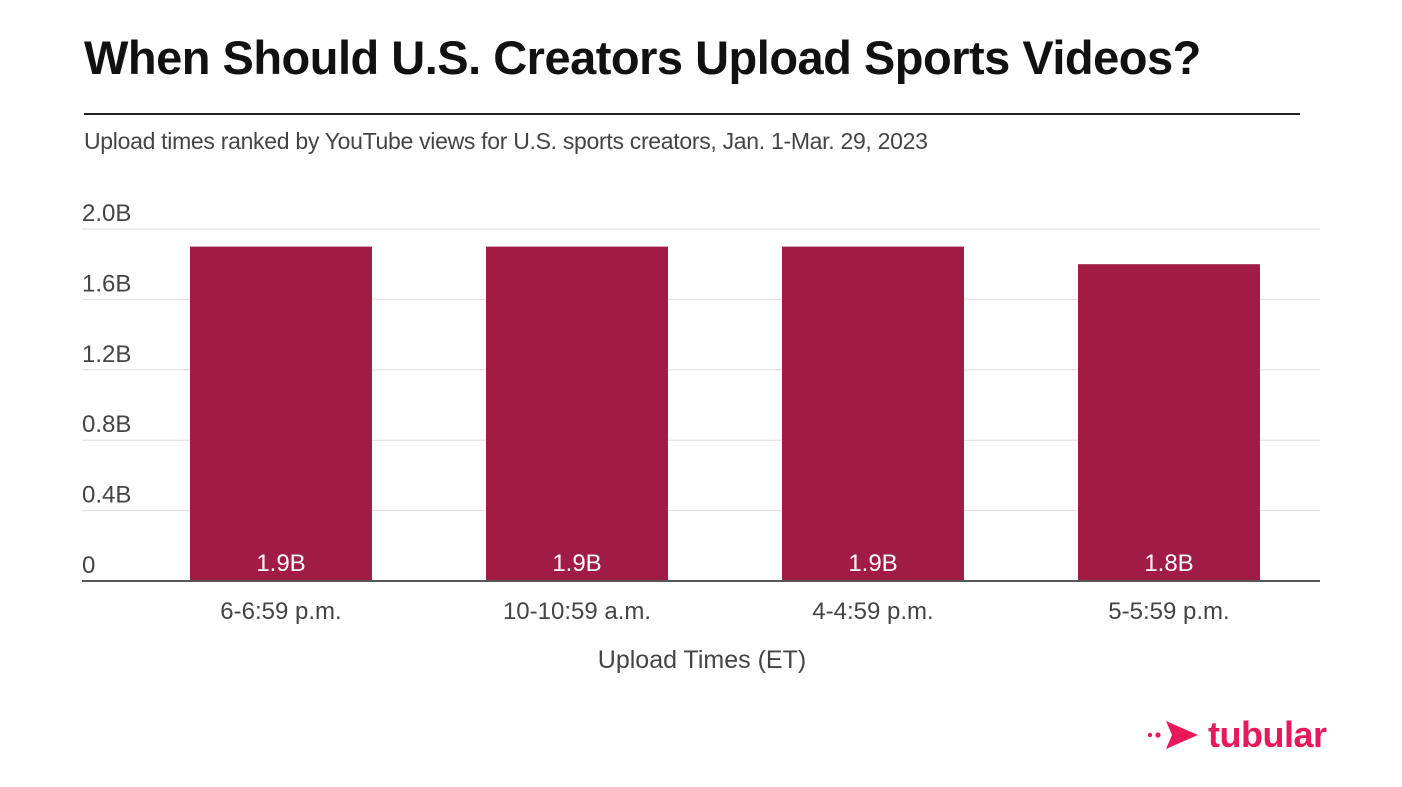 This screenshot has height=787, width=1402. What do you see at coordinates (106, 283) in the screenshot?
I see `y-tick-label: 1.6B` at bounding box center [106, 283].